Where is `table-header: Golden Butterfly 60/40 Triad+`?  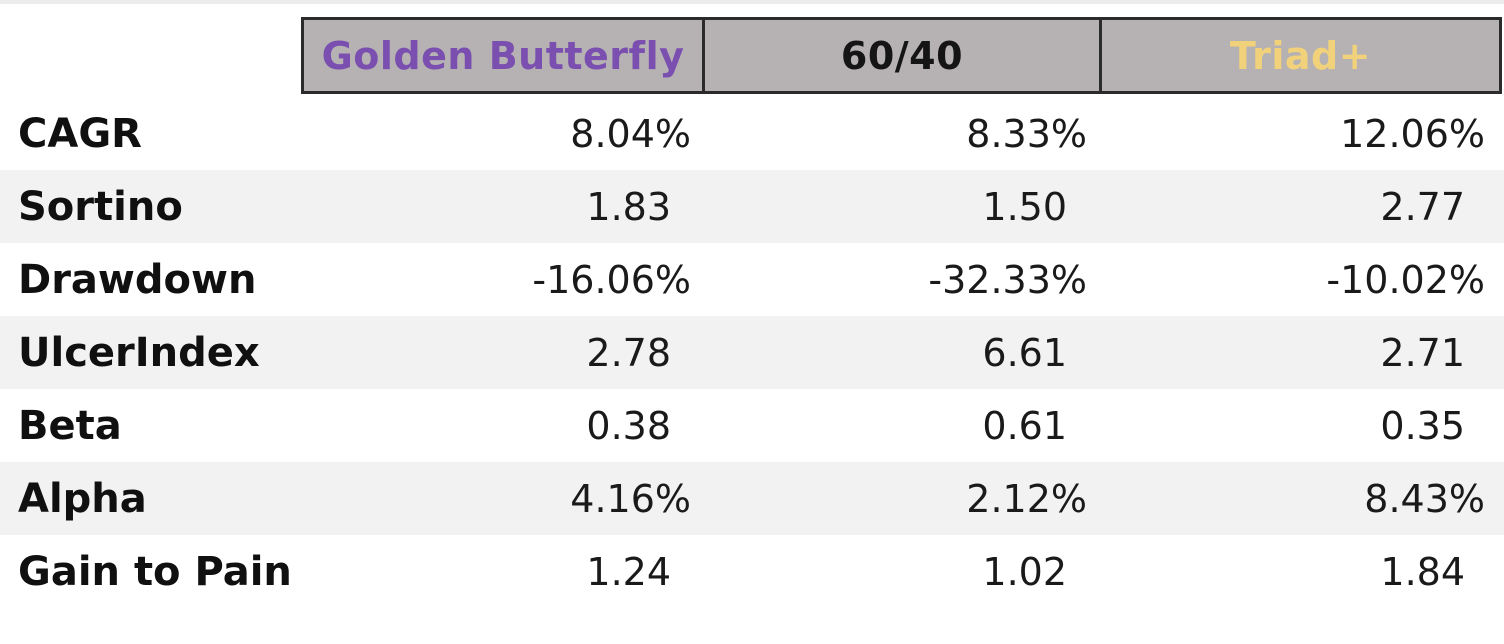
table-header: Golden Butterfly 60/40 Triad+ is located at coordinates (901, 55).